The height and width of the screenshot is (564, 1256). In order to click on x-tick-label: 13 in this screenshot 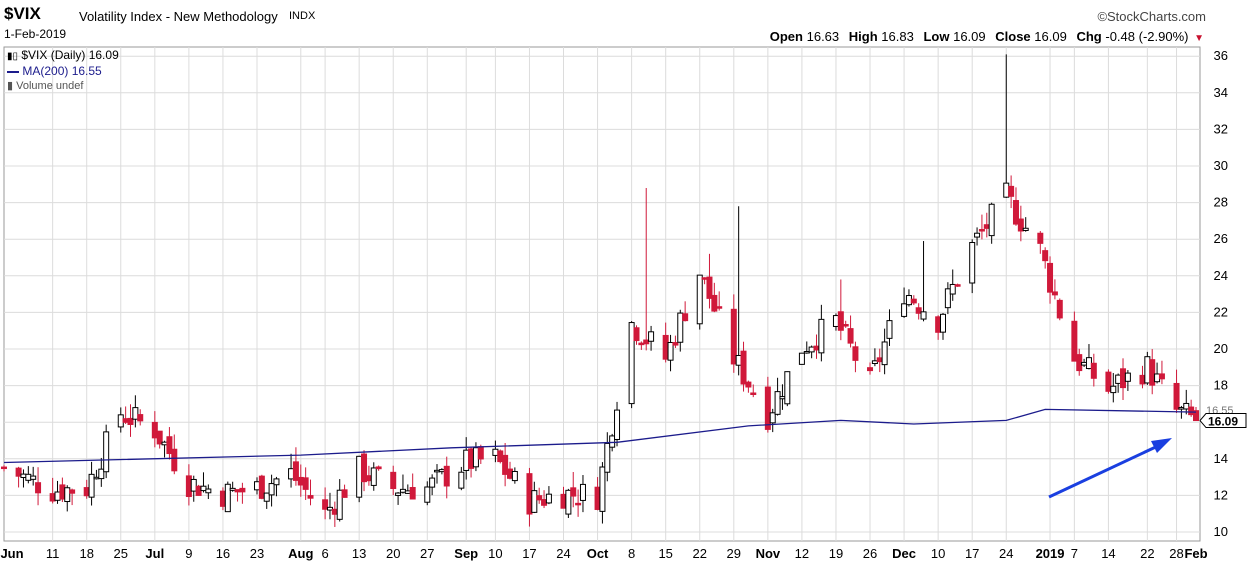, I will do `click(359, 553)`.